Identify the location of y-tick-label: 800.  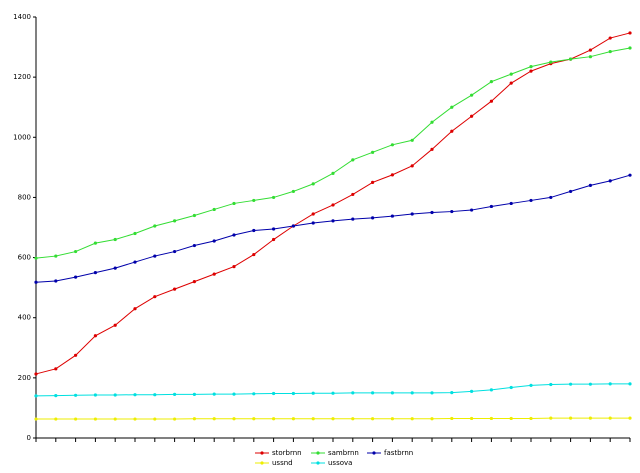
(24, 197).